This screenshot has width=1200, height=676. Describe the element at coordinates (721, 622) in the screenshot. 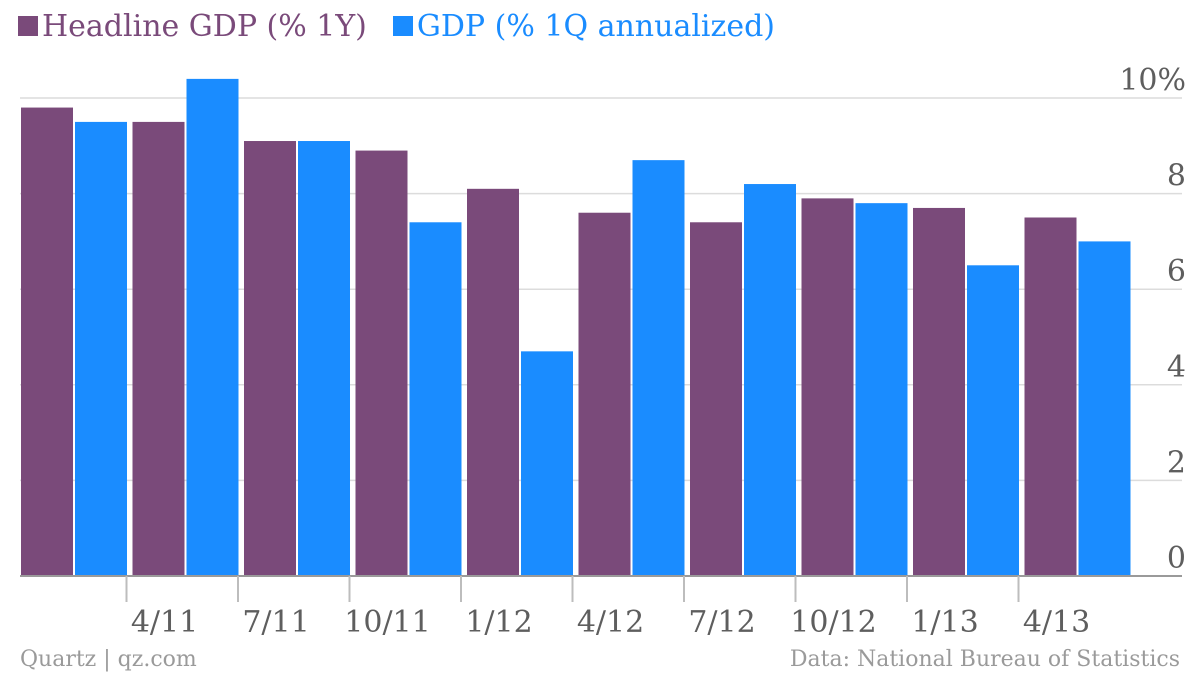

I see `x-tick-label: 7/12` at that location.